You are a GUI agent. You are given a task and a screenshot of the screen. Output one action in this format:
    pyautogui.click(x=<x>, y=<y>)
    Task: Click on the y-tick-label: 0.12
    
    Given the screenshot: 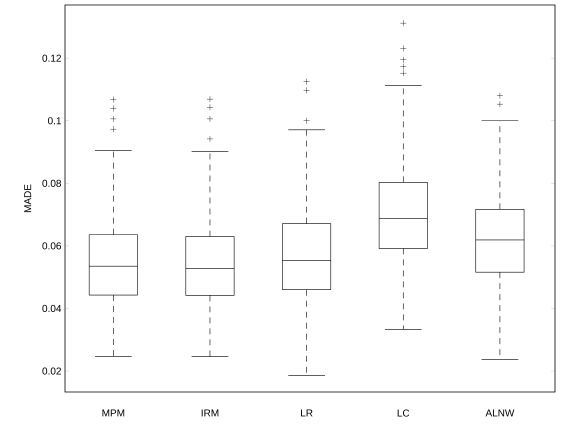 What is the action you would take?
    pyautogui.click(x=51, y=58)
    